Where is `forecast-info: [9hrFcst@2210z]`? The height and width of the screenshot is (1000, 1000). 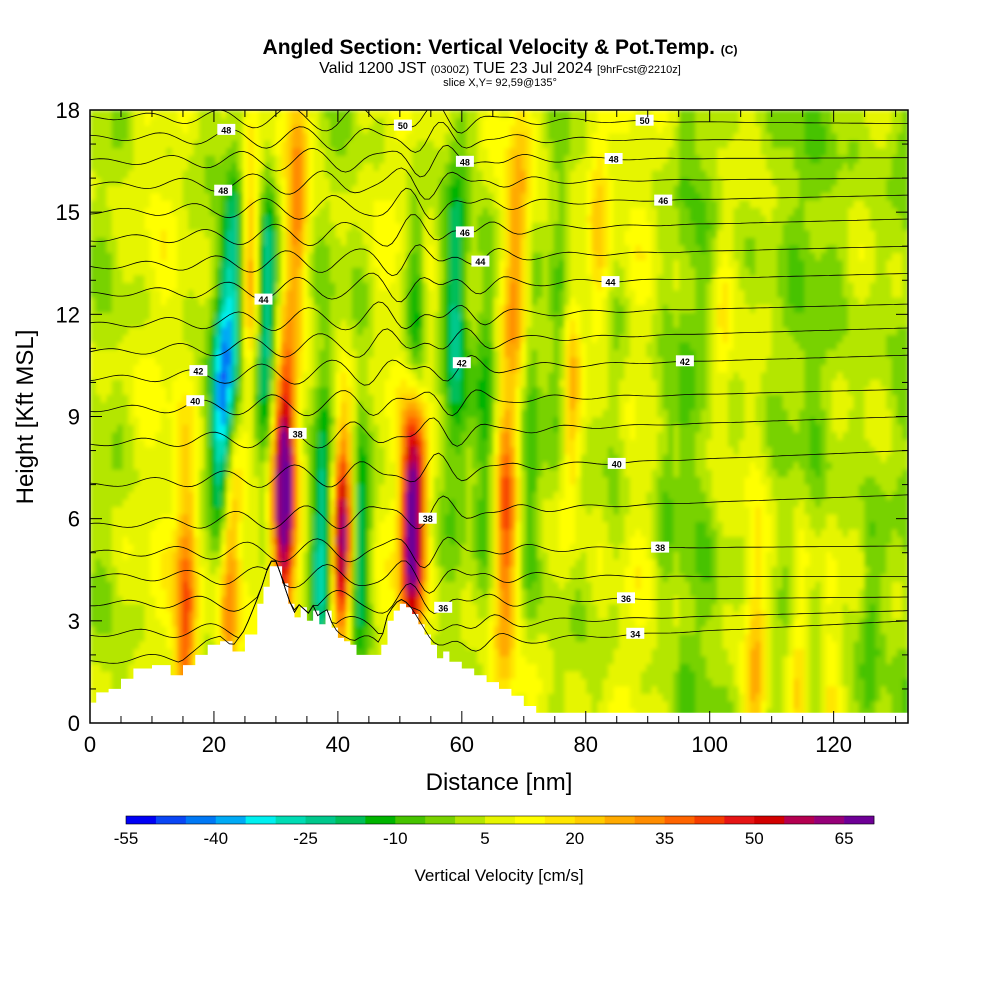 forecast-info: [9hrFcst@2210z] is located at coordinates (638, 70).